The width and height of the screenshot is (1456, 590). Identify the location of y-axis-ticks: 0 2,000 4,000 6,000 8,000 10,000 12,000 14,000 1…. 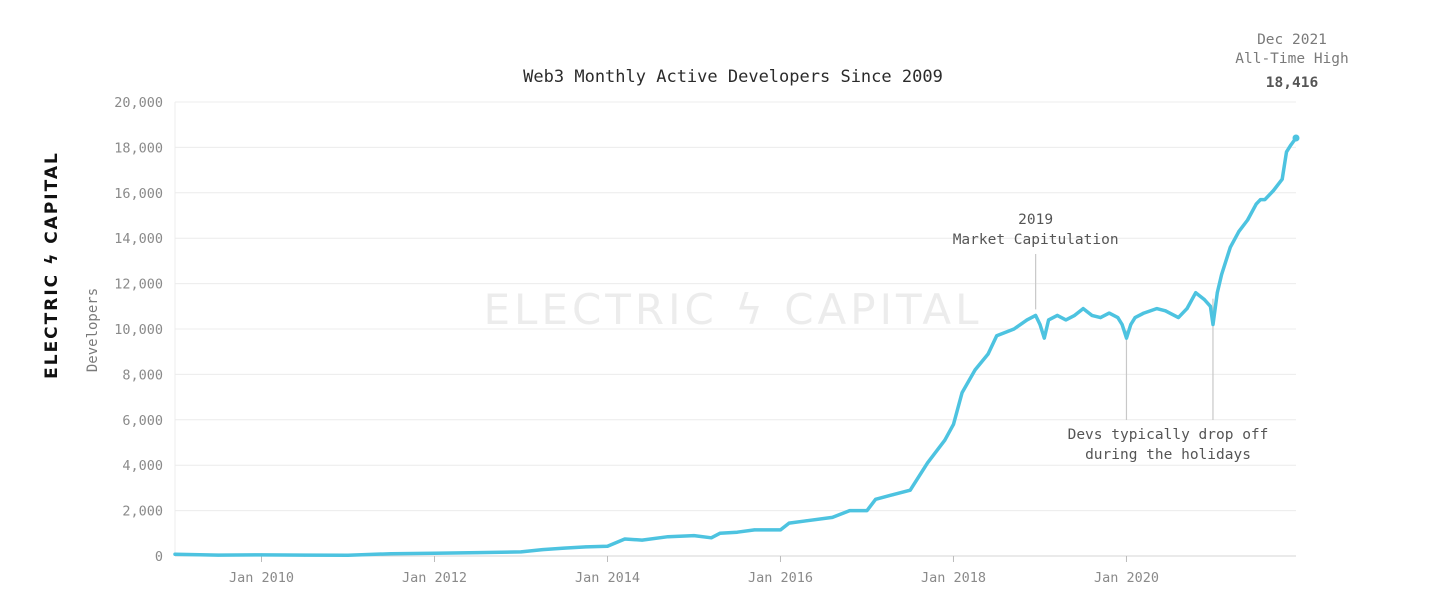
(138, 330).